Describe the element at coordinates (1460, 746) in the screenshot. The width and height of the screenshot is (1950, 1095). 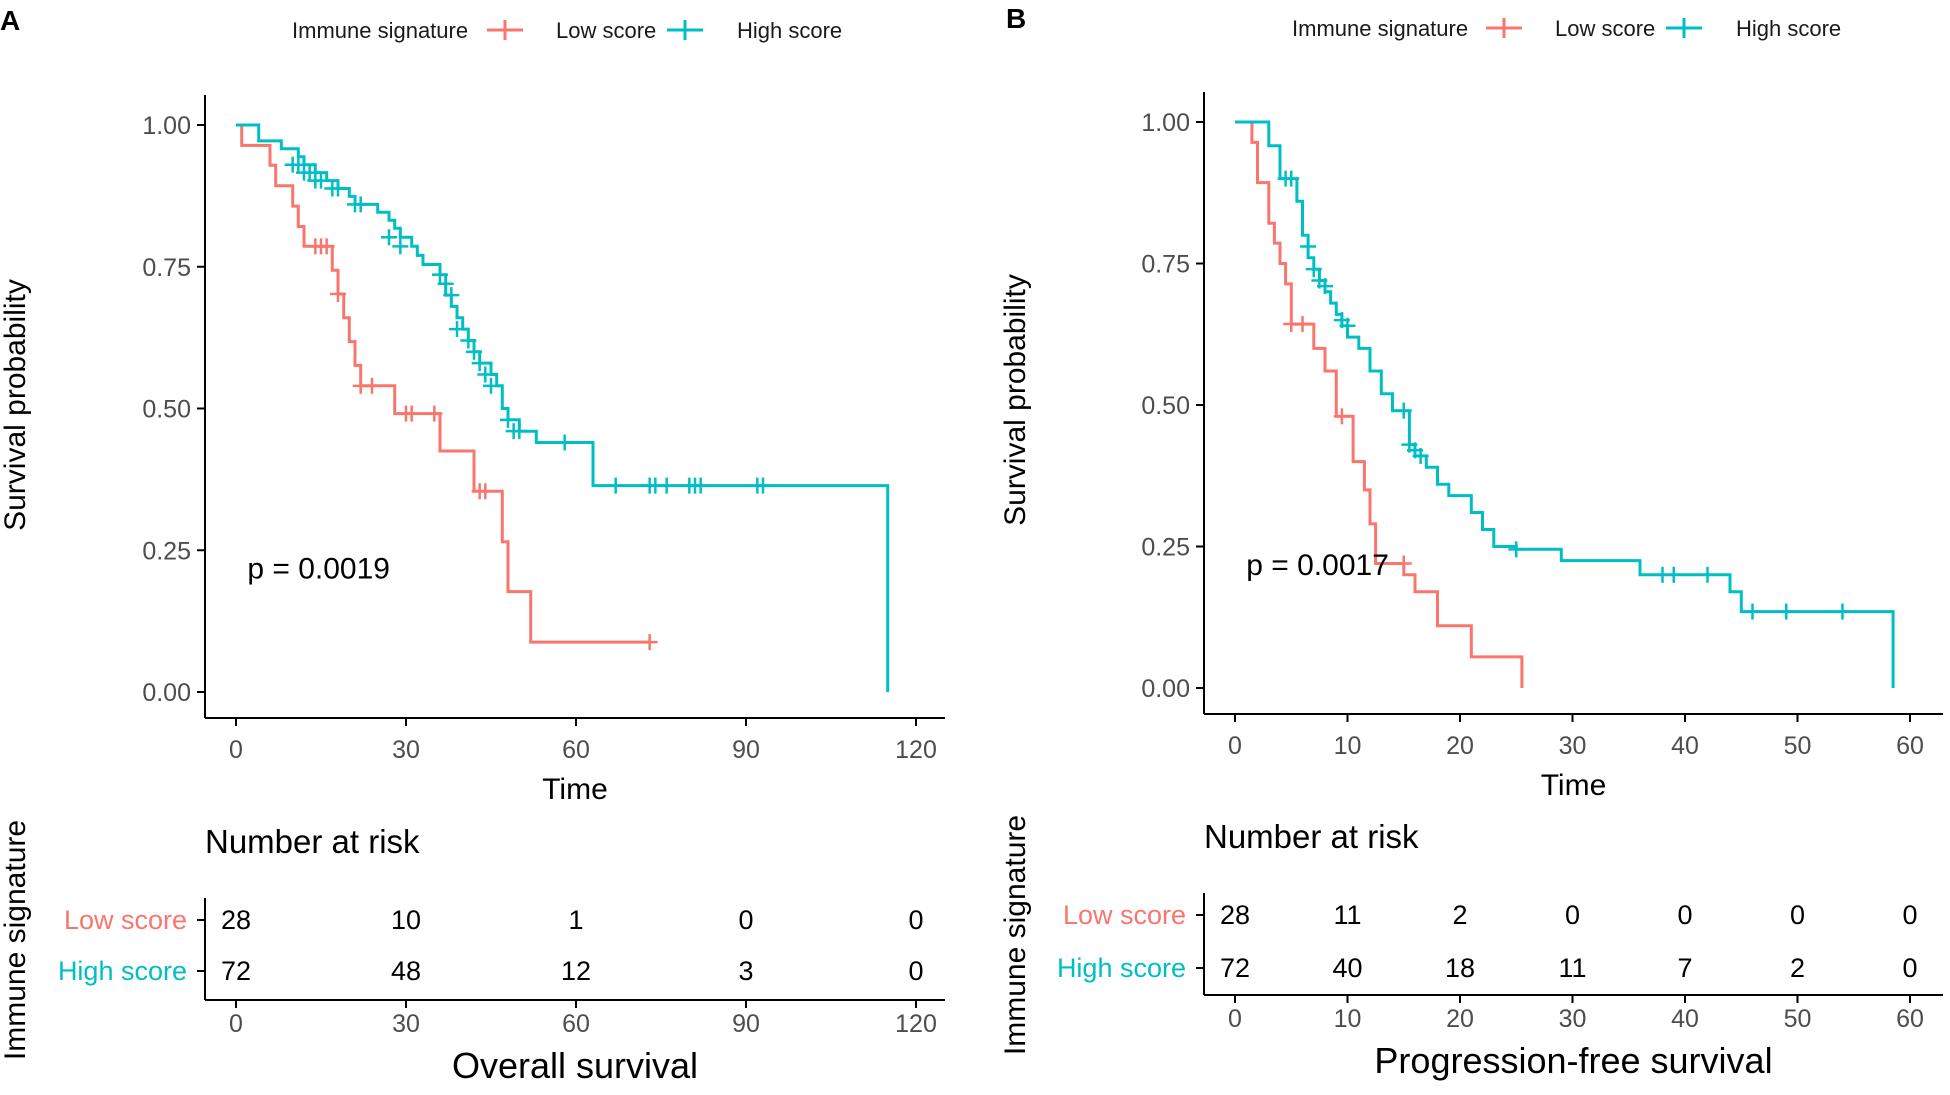
I see `x-tick-label: 20` at that location.